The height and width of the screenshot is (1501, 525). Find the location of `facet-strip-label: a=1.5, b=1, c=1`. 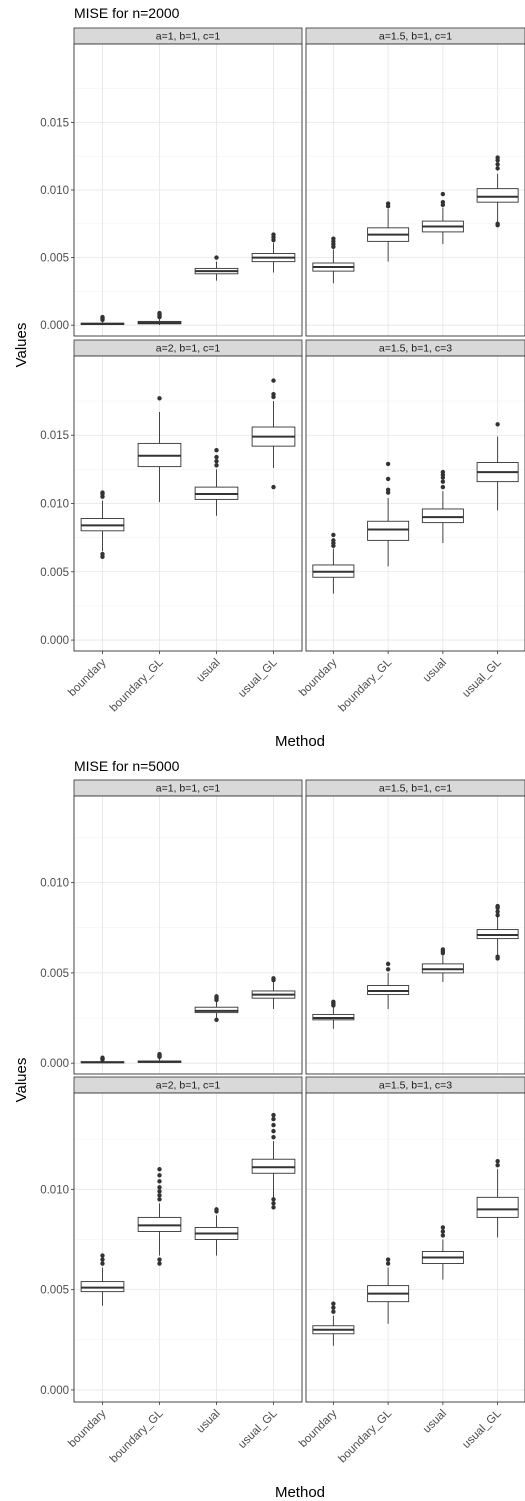

facet-strip-label: a=1.5, b=1, c=1 is located at coordinates (415, 37).